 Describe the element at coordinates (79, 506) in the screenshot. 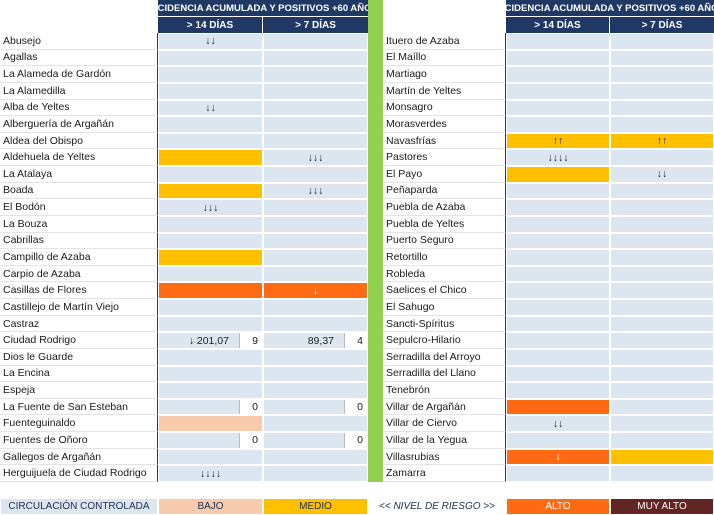

I see `legend-item: CIRCULACIÓN CONTROLADA` at that location.